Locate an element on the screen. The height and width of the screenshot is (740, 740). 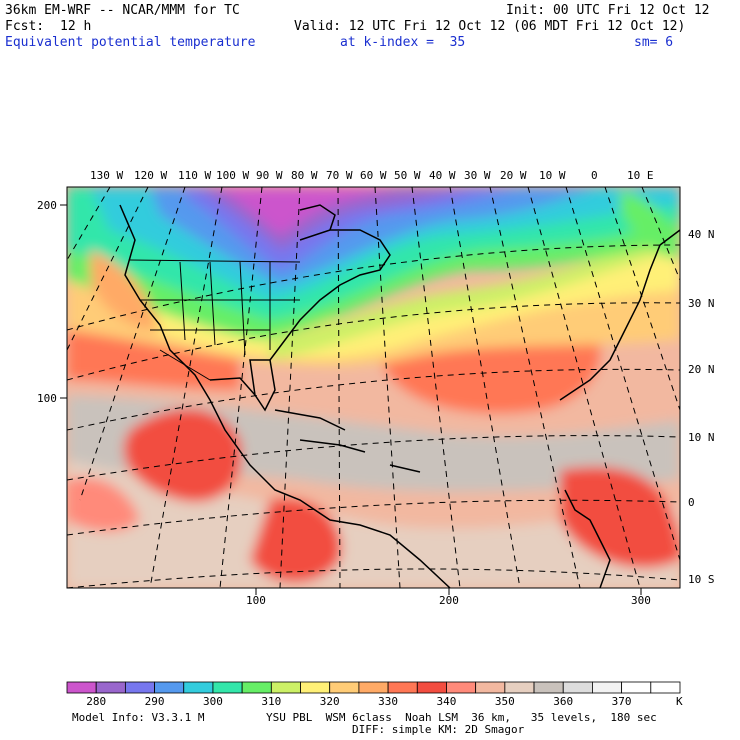
model-title: 36km EM-WRF -- NCAR/MMM for TC is located at coordinates (122, 10).